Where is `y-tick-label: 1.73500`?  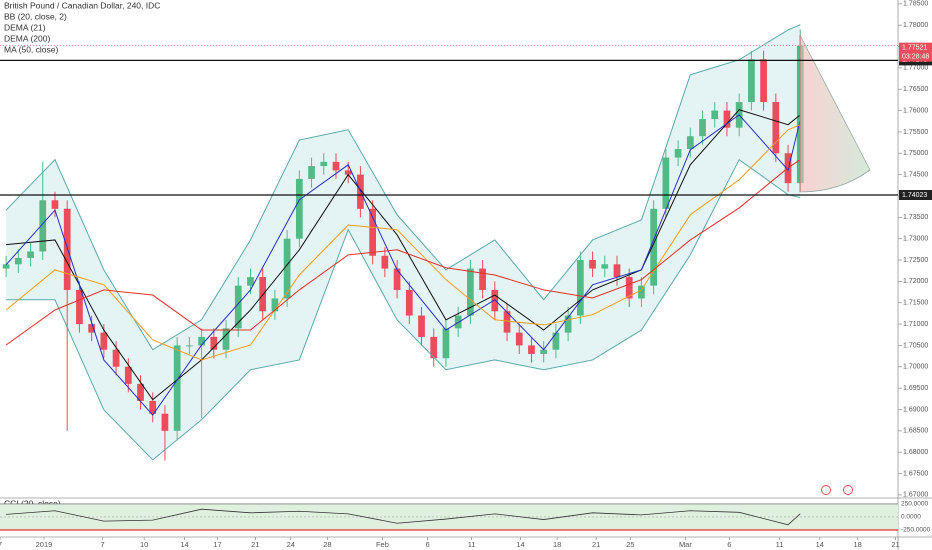
y-tick-label: 1.73500 is located at coordinates (915, 217).